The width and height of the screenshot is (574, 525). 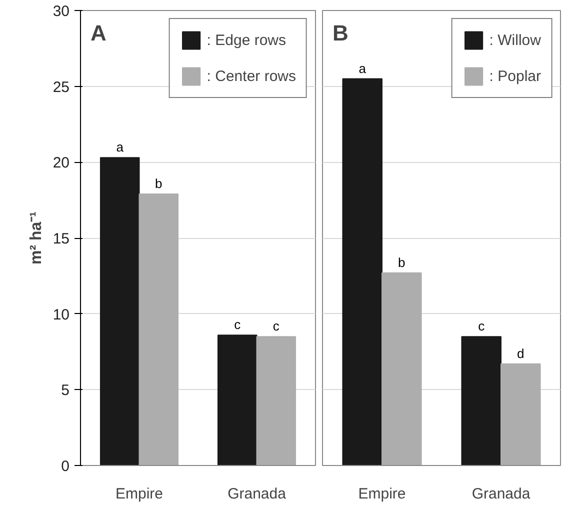 I want to click on y-tick-label: 20, so click(x=61, y=163).